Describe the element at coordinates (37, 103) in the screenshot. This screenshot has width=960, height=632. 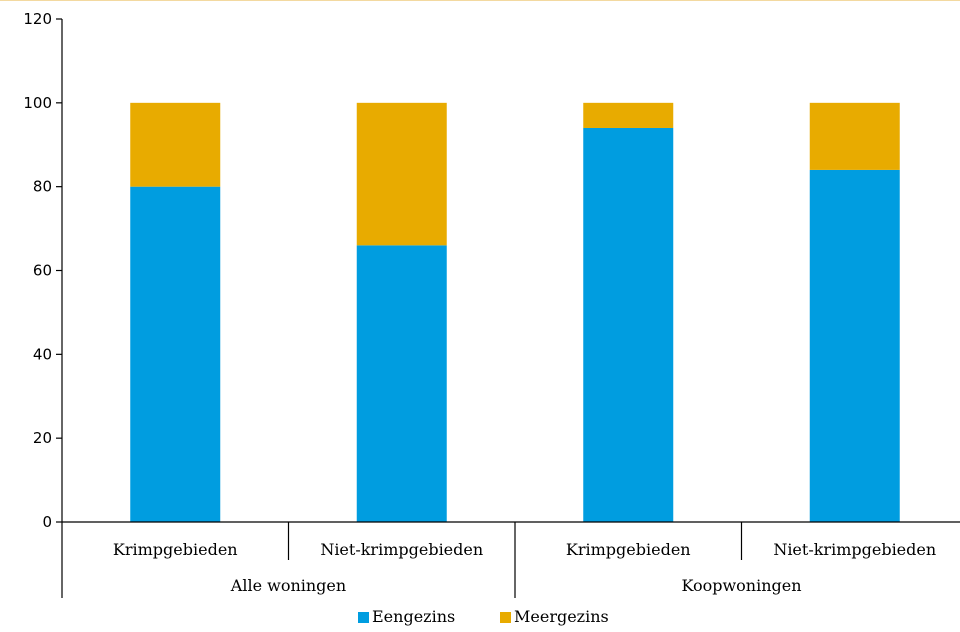
I see `y-tick-label: 100` at that location.